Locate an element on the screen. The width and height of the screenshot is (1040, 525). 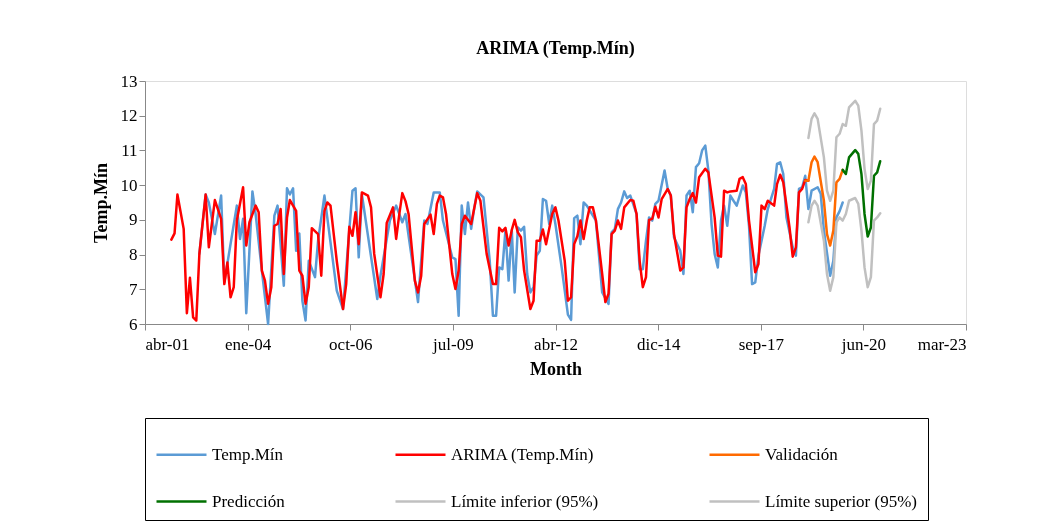
legend-label: ARIMA (Temp.Mín) is located at coordinates (522, 454).